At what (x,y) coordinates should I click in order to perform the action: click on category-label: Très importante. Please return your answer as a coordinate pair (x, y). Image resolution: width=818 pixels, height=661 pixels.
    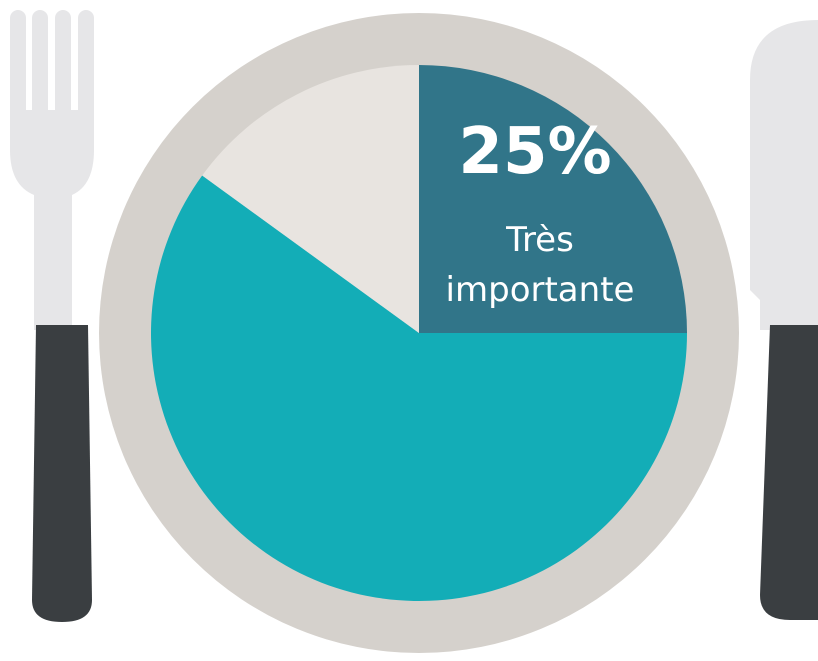
    Looking at the image, I should click on (540, 265).